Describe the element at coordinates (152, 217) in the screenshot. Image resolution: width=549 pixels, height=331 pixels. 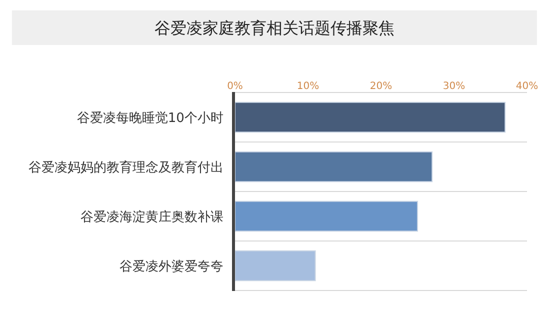
I see `y-tick-label: 谷爱凌海淀黄庄奥数补课` at that location.